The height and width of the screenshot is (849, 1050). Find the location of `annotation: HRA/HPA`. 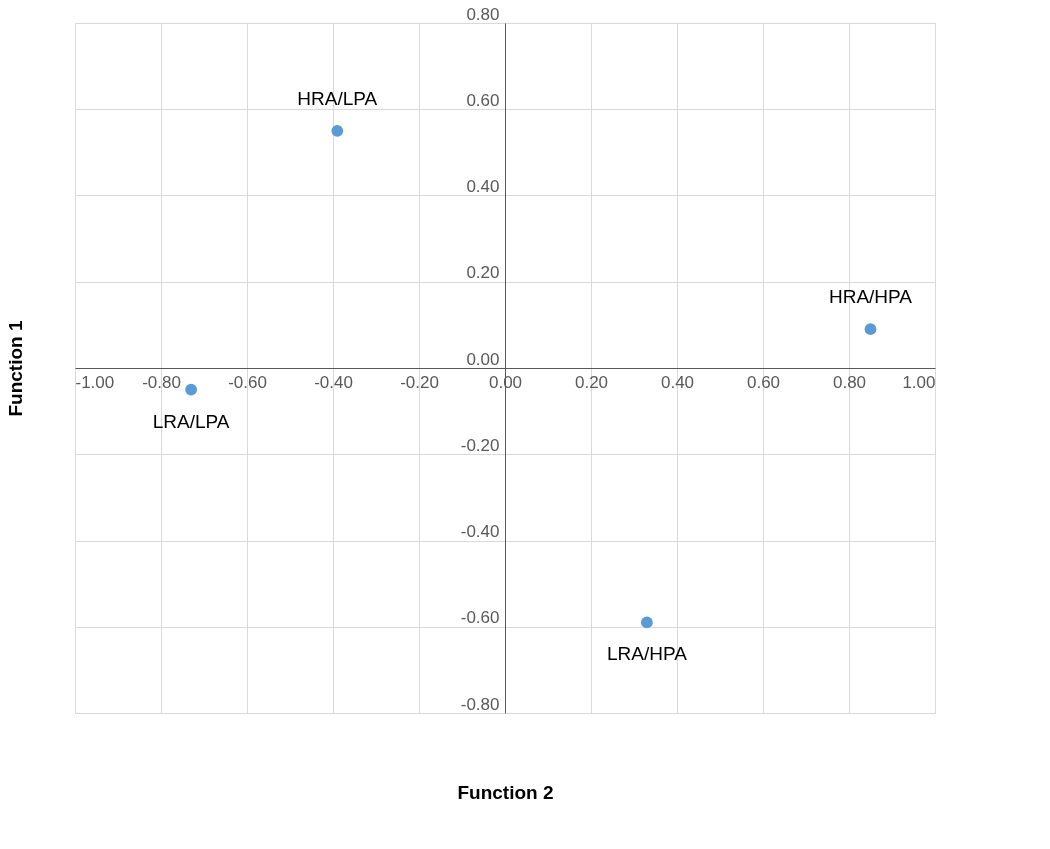

annotation: HRA/HPA is located at coordinates (870, 297).